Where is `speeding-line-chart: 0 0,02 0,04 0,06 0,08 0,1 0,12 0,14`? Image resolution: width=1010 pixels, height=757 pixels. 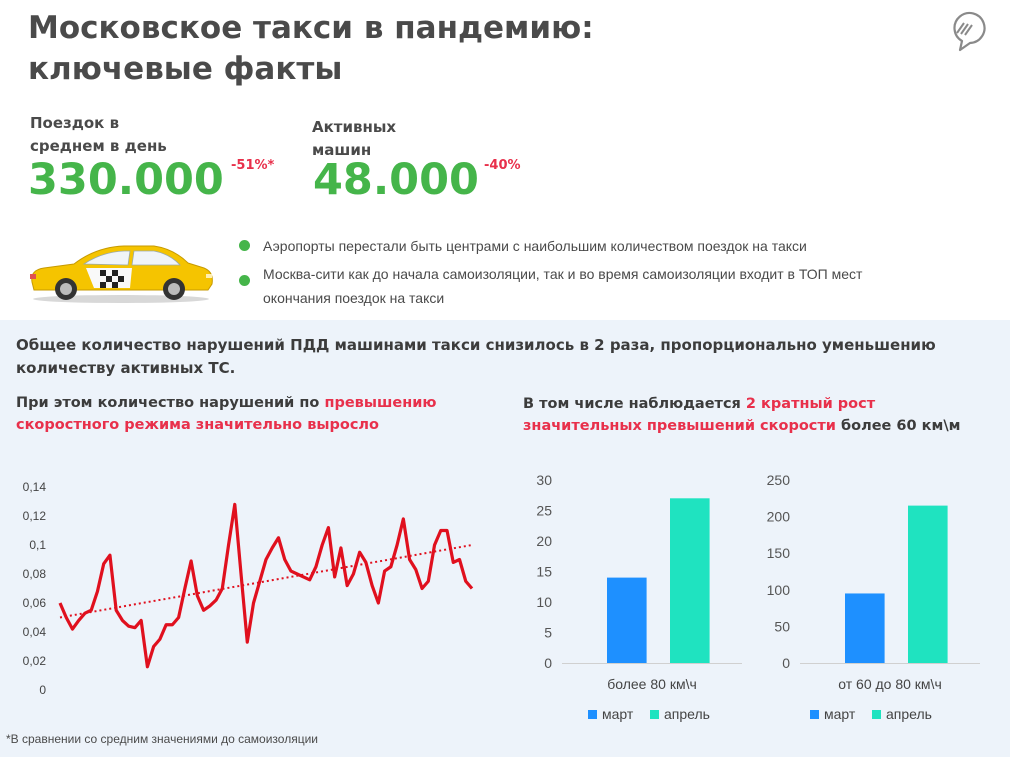
speeding-line-chart: 0 0,02 0,04 0,06 0,08 0,1 0,12 0,14 is located at coordinates (248, 588).